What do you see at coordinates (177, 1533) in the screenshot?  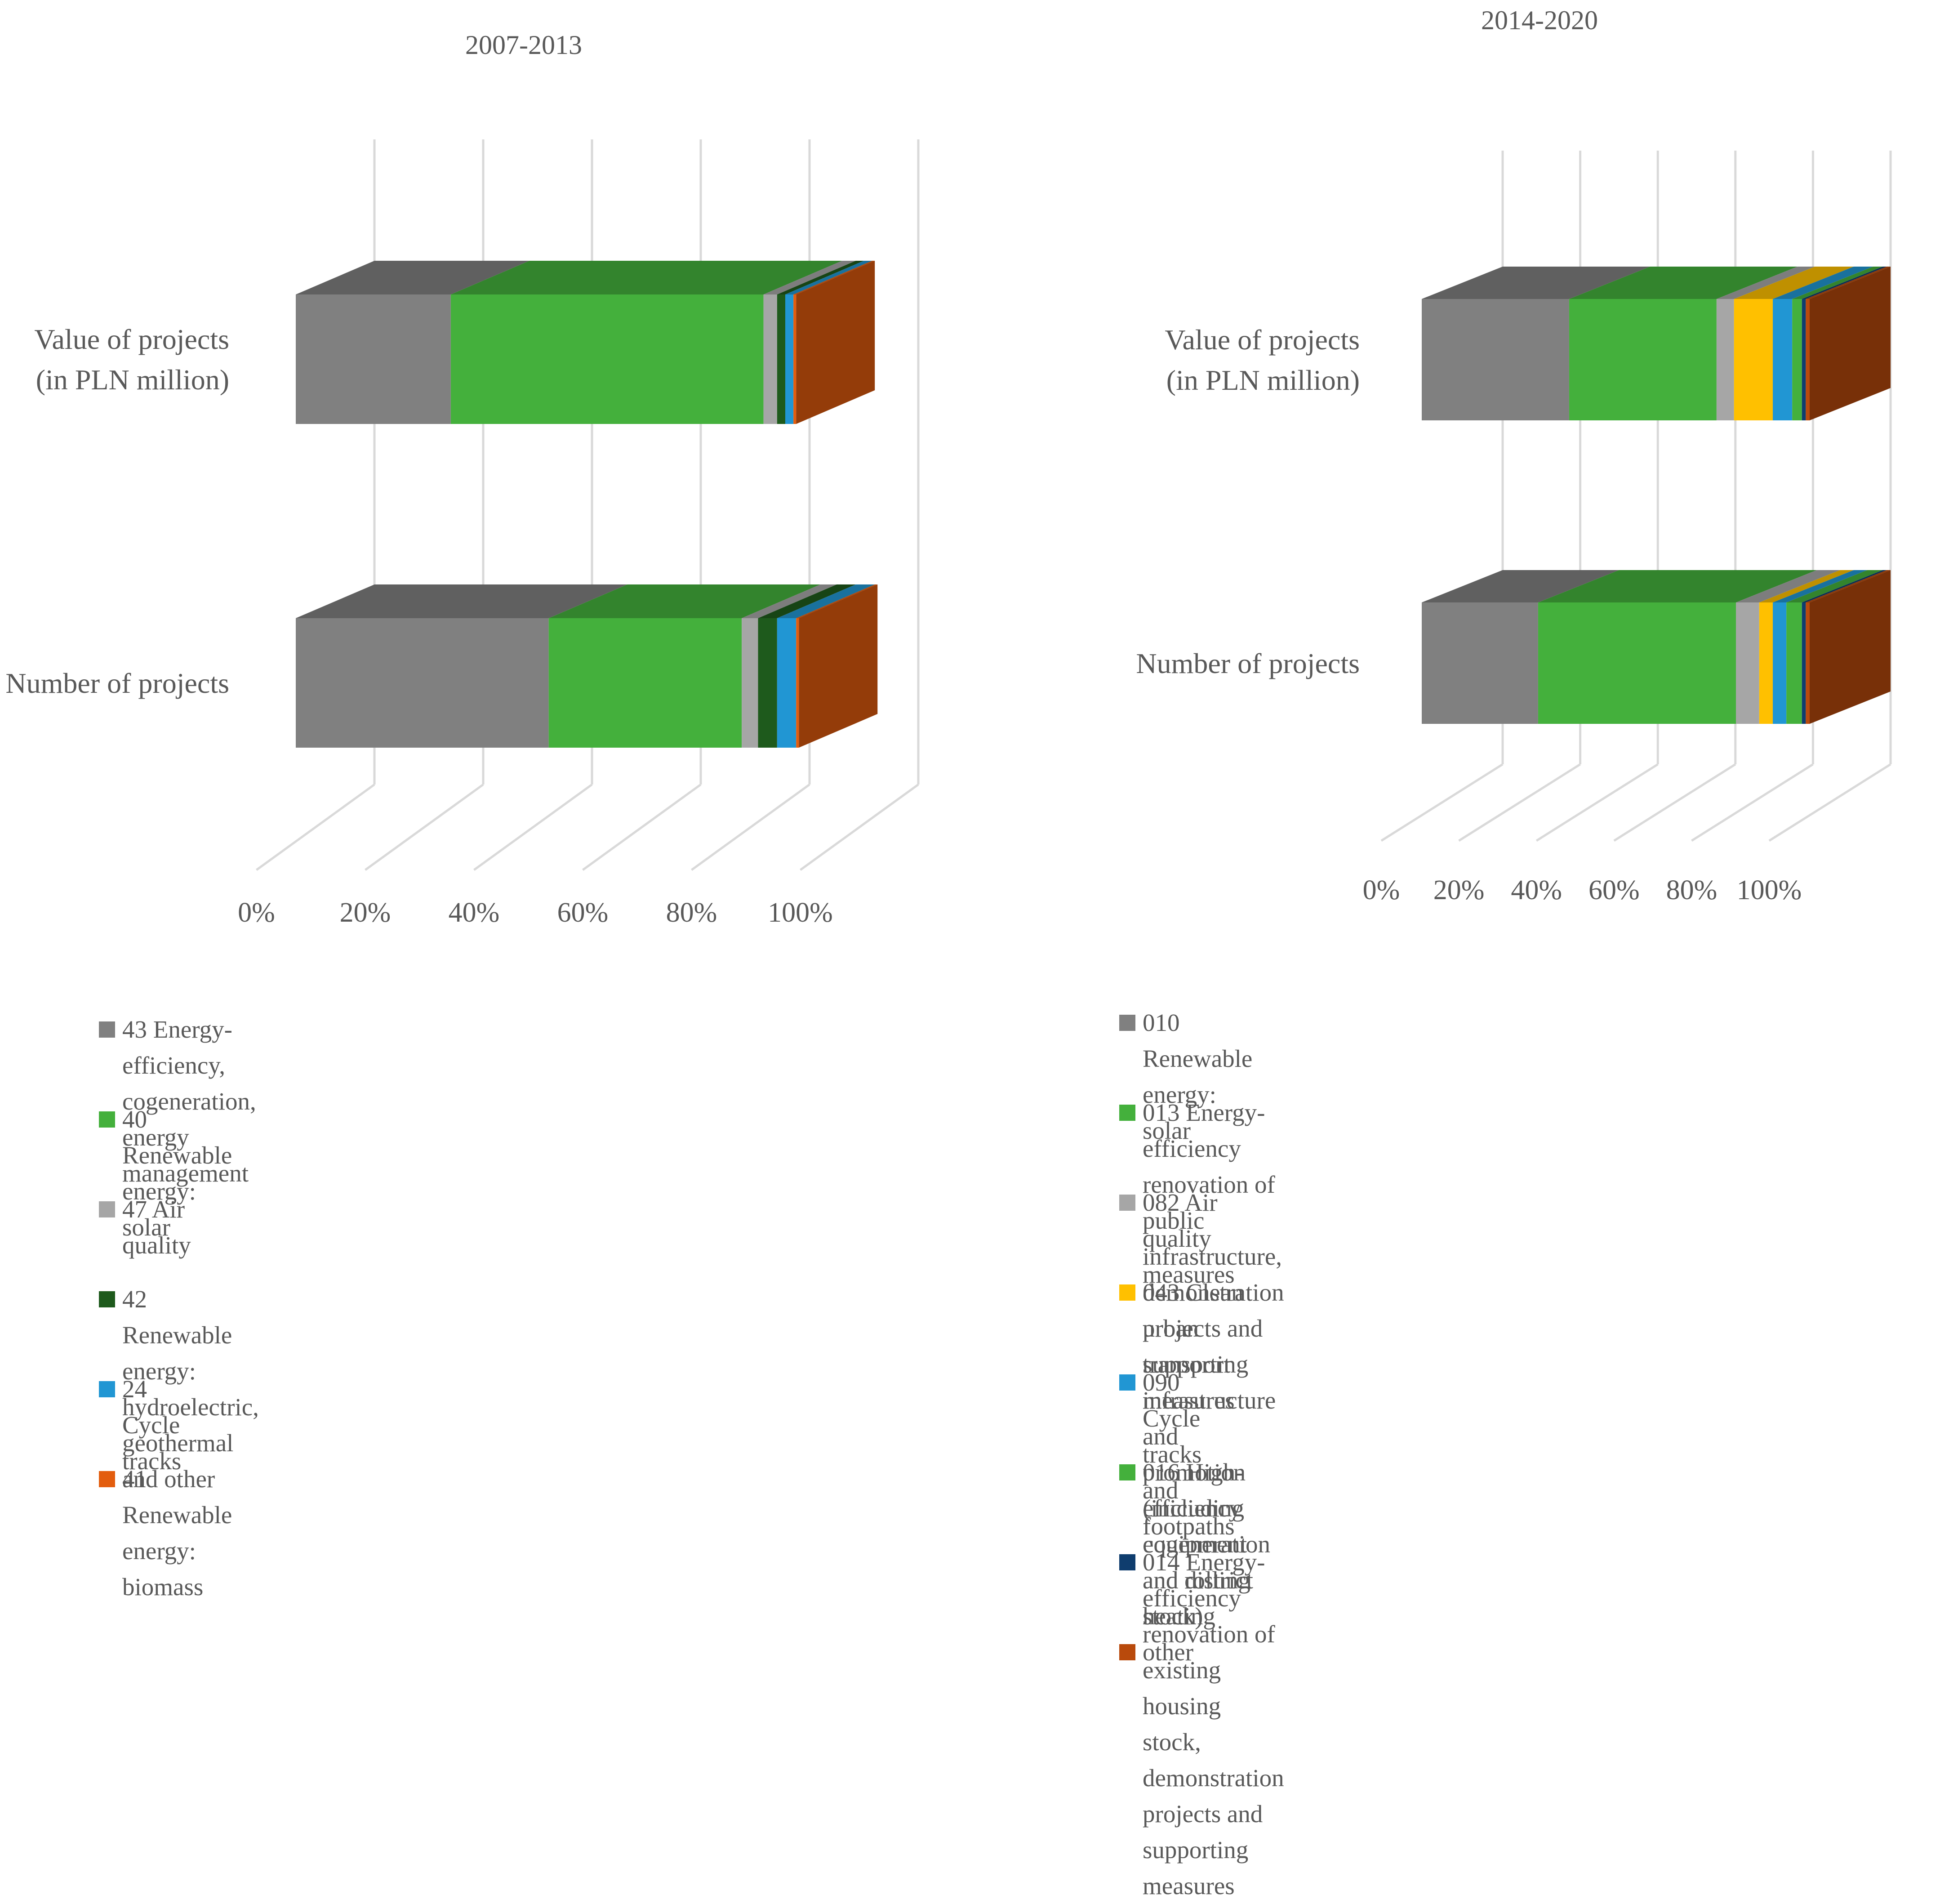 I see `legend-label: 41 Renewable energy: biomass` at bounding box center [177, 1533].